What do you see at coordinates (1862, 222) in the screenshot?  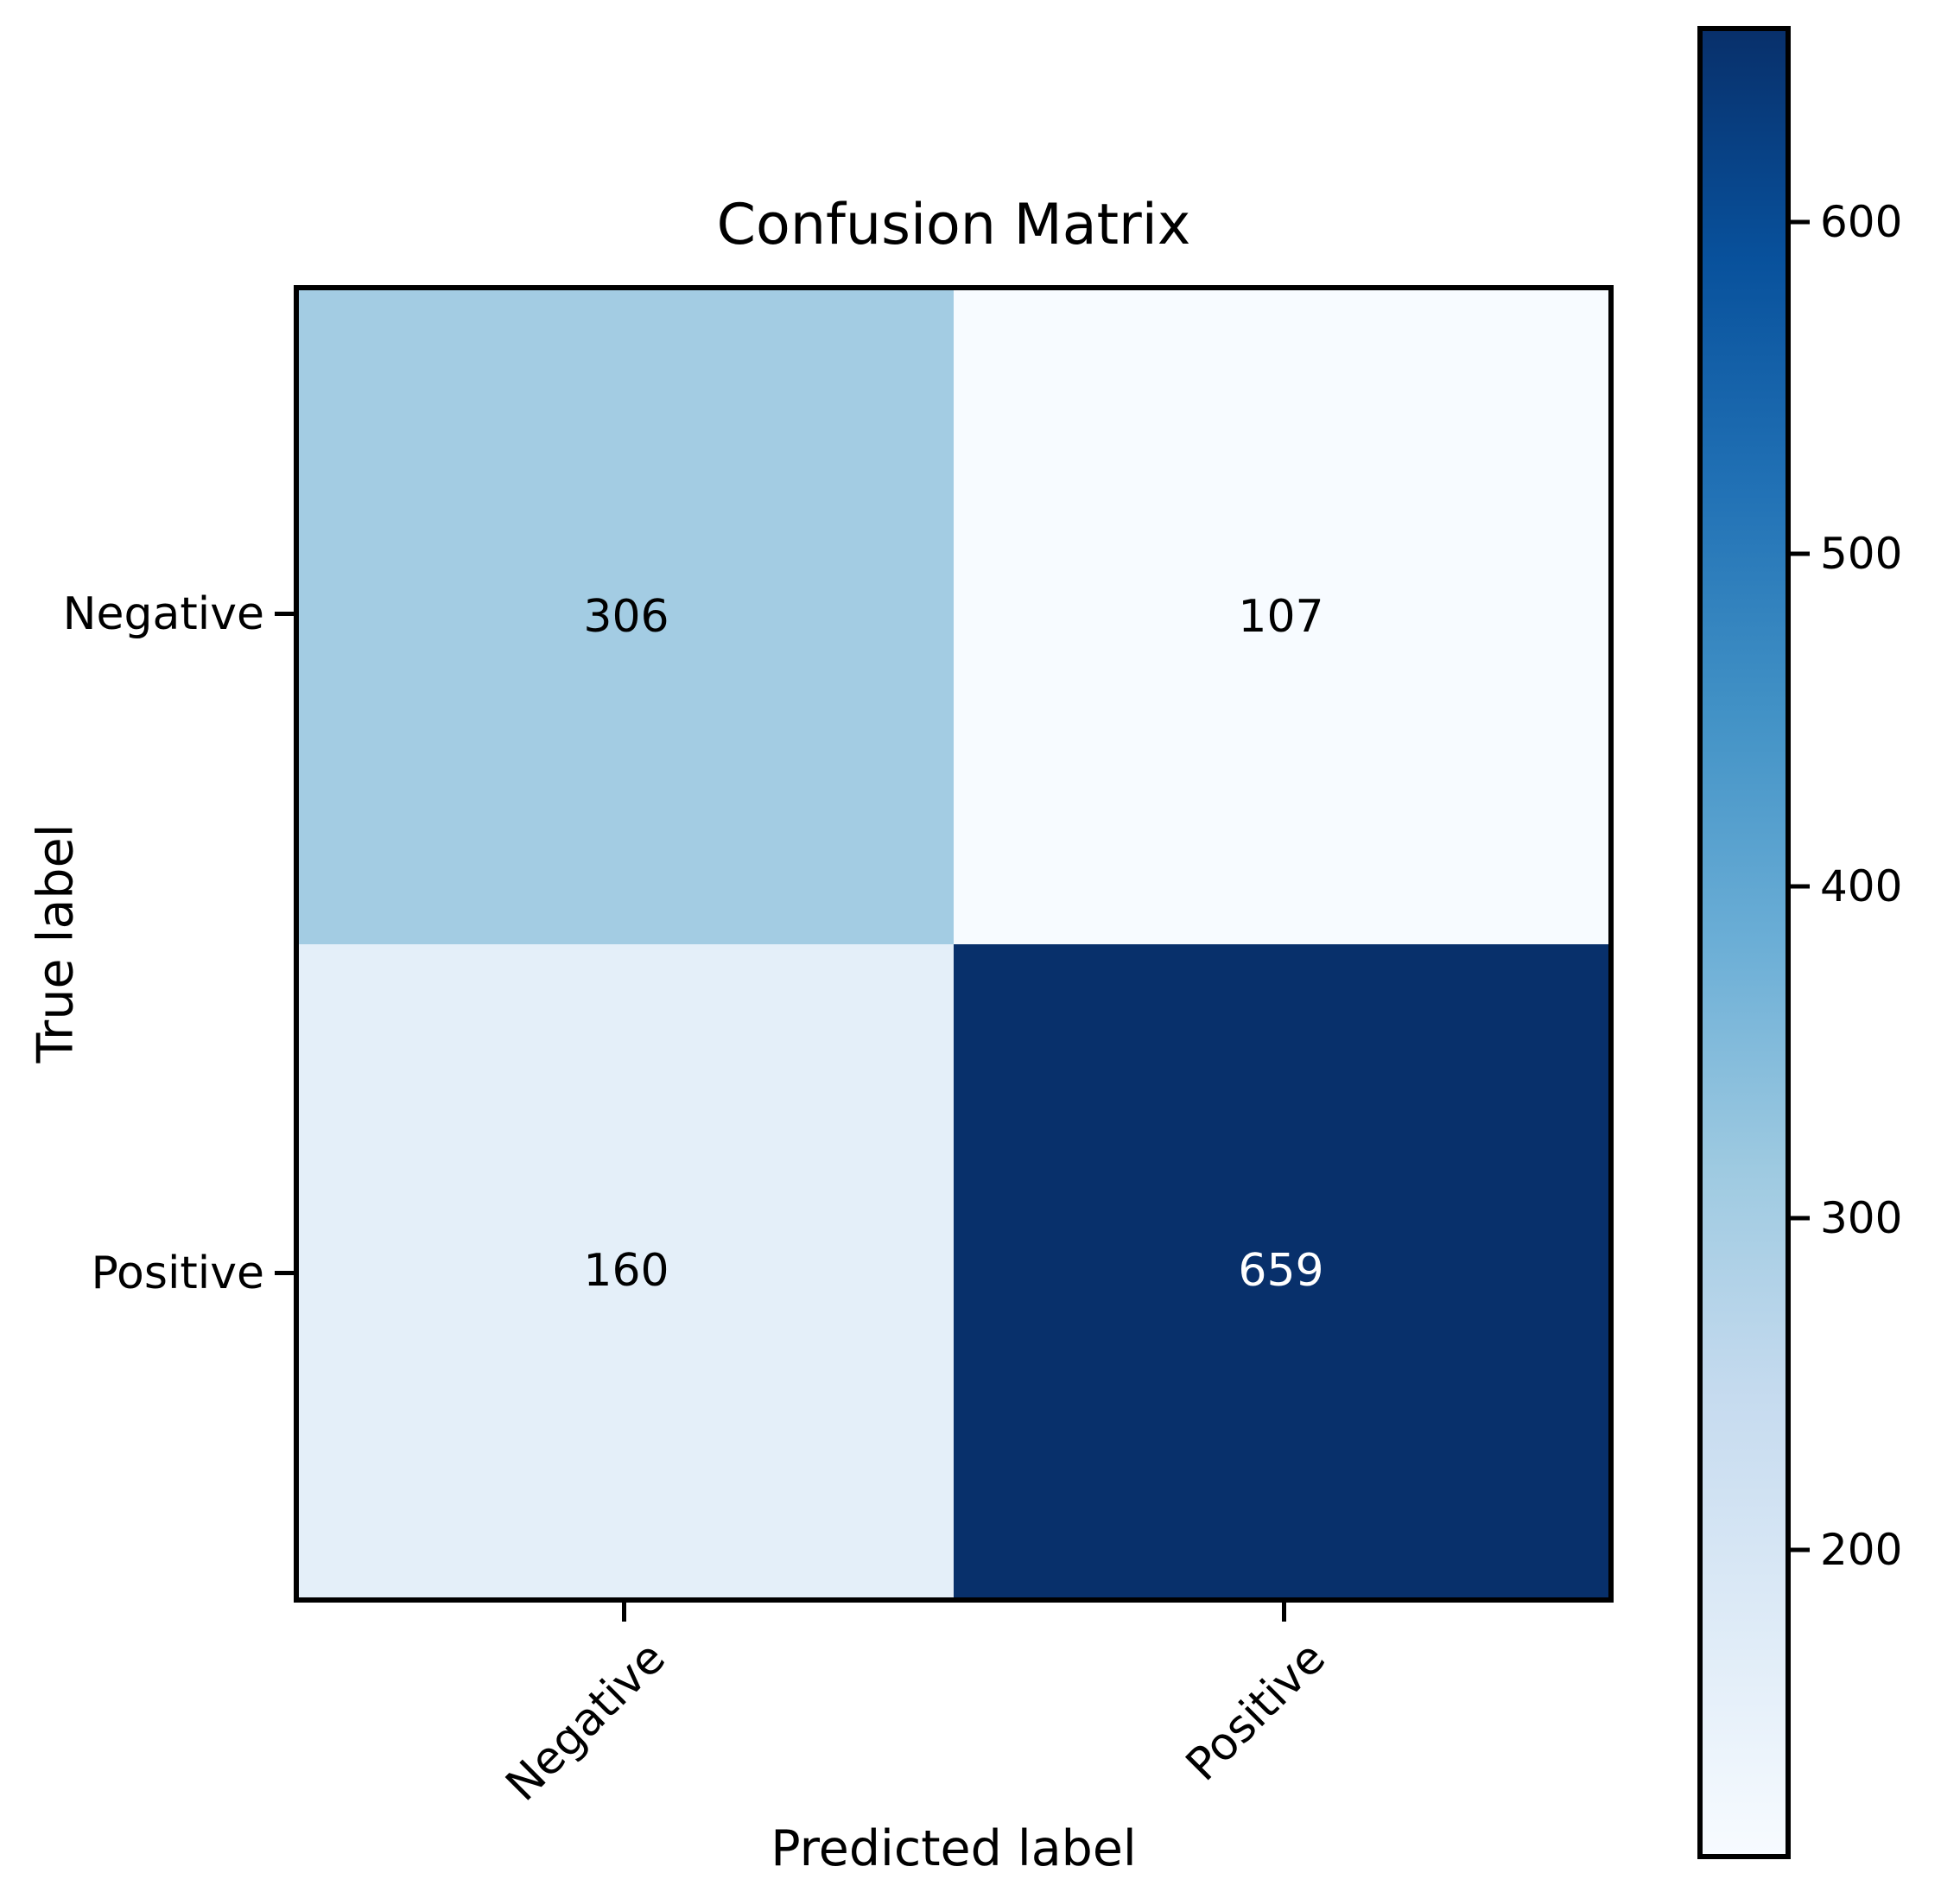 I see `colorbar-tick-label-600: 600` at bounding box center [1862, 222].